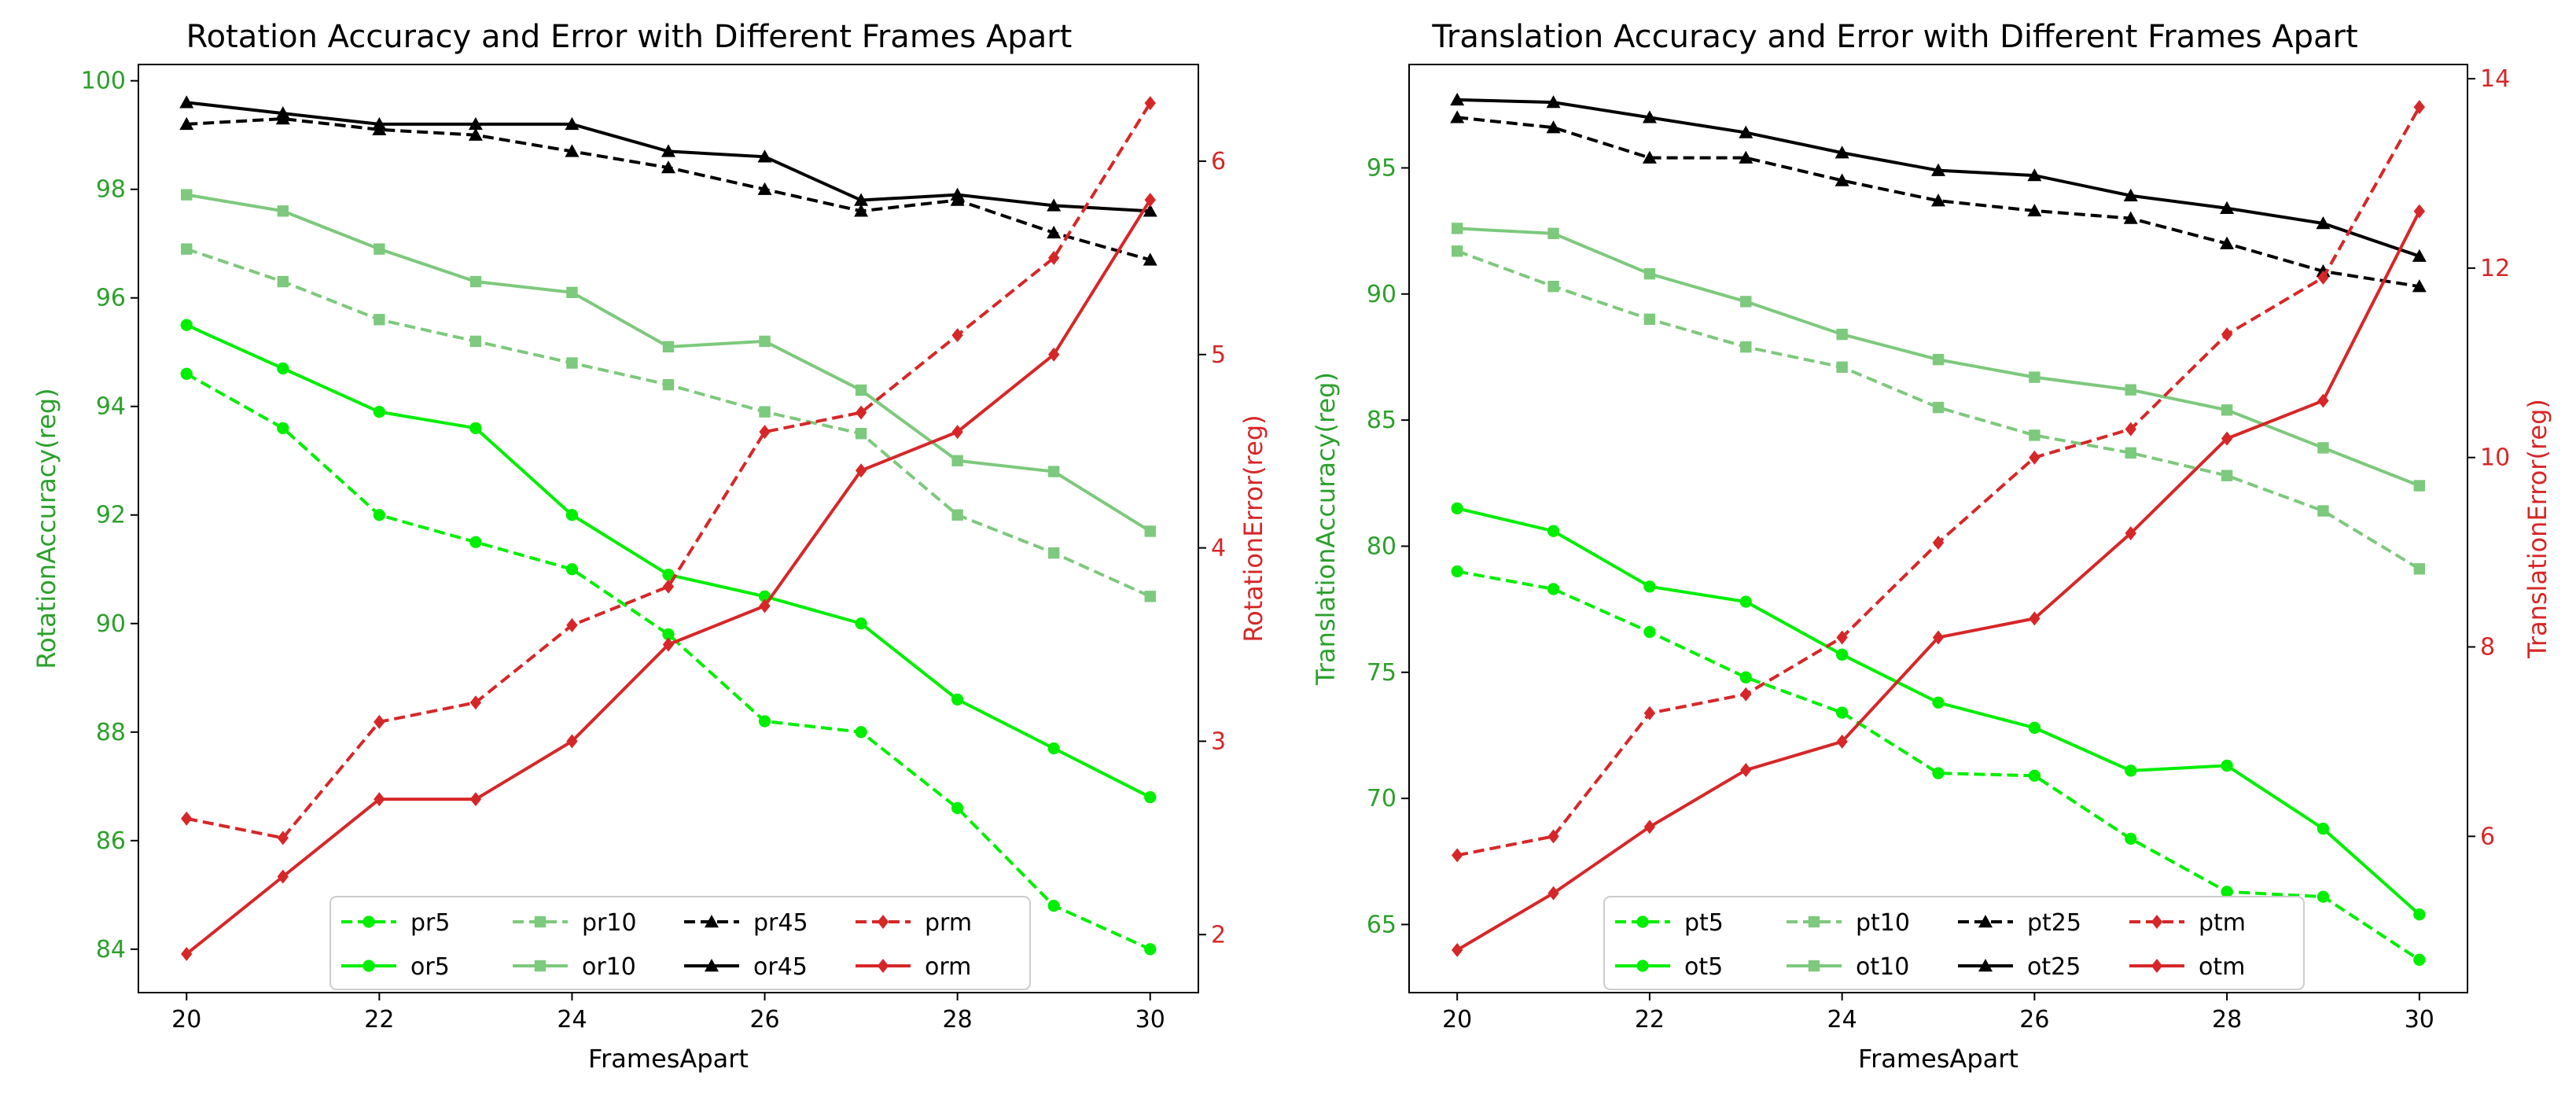 The height and width of the screenshot is (1098, 2576). Describe the element at coordinates (1883, 923) in the screenshot. I see `legend-label: pt10` at that location.